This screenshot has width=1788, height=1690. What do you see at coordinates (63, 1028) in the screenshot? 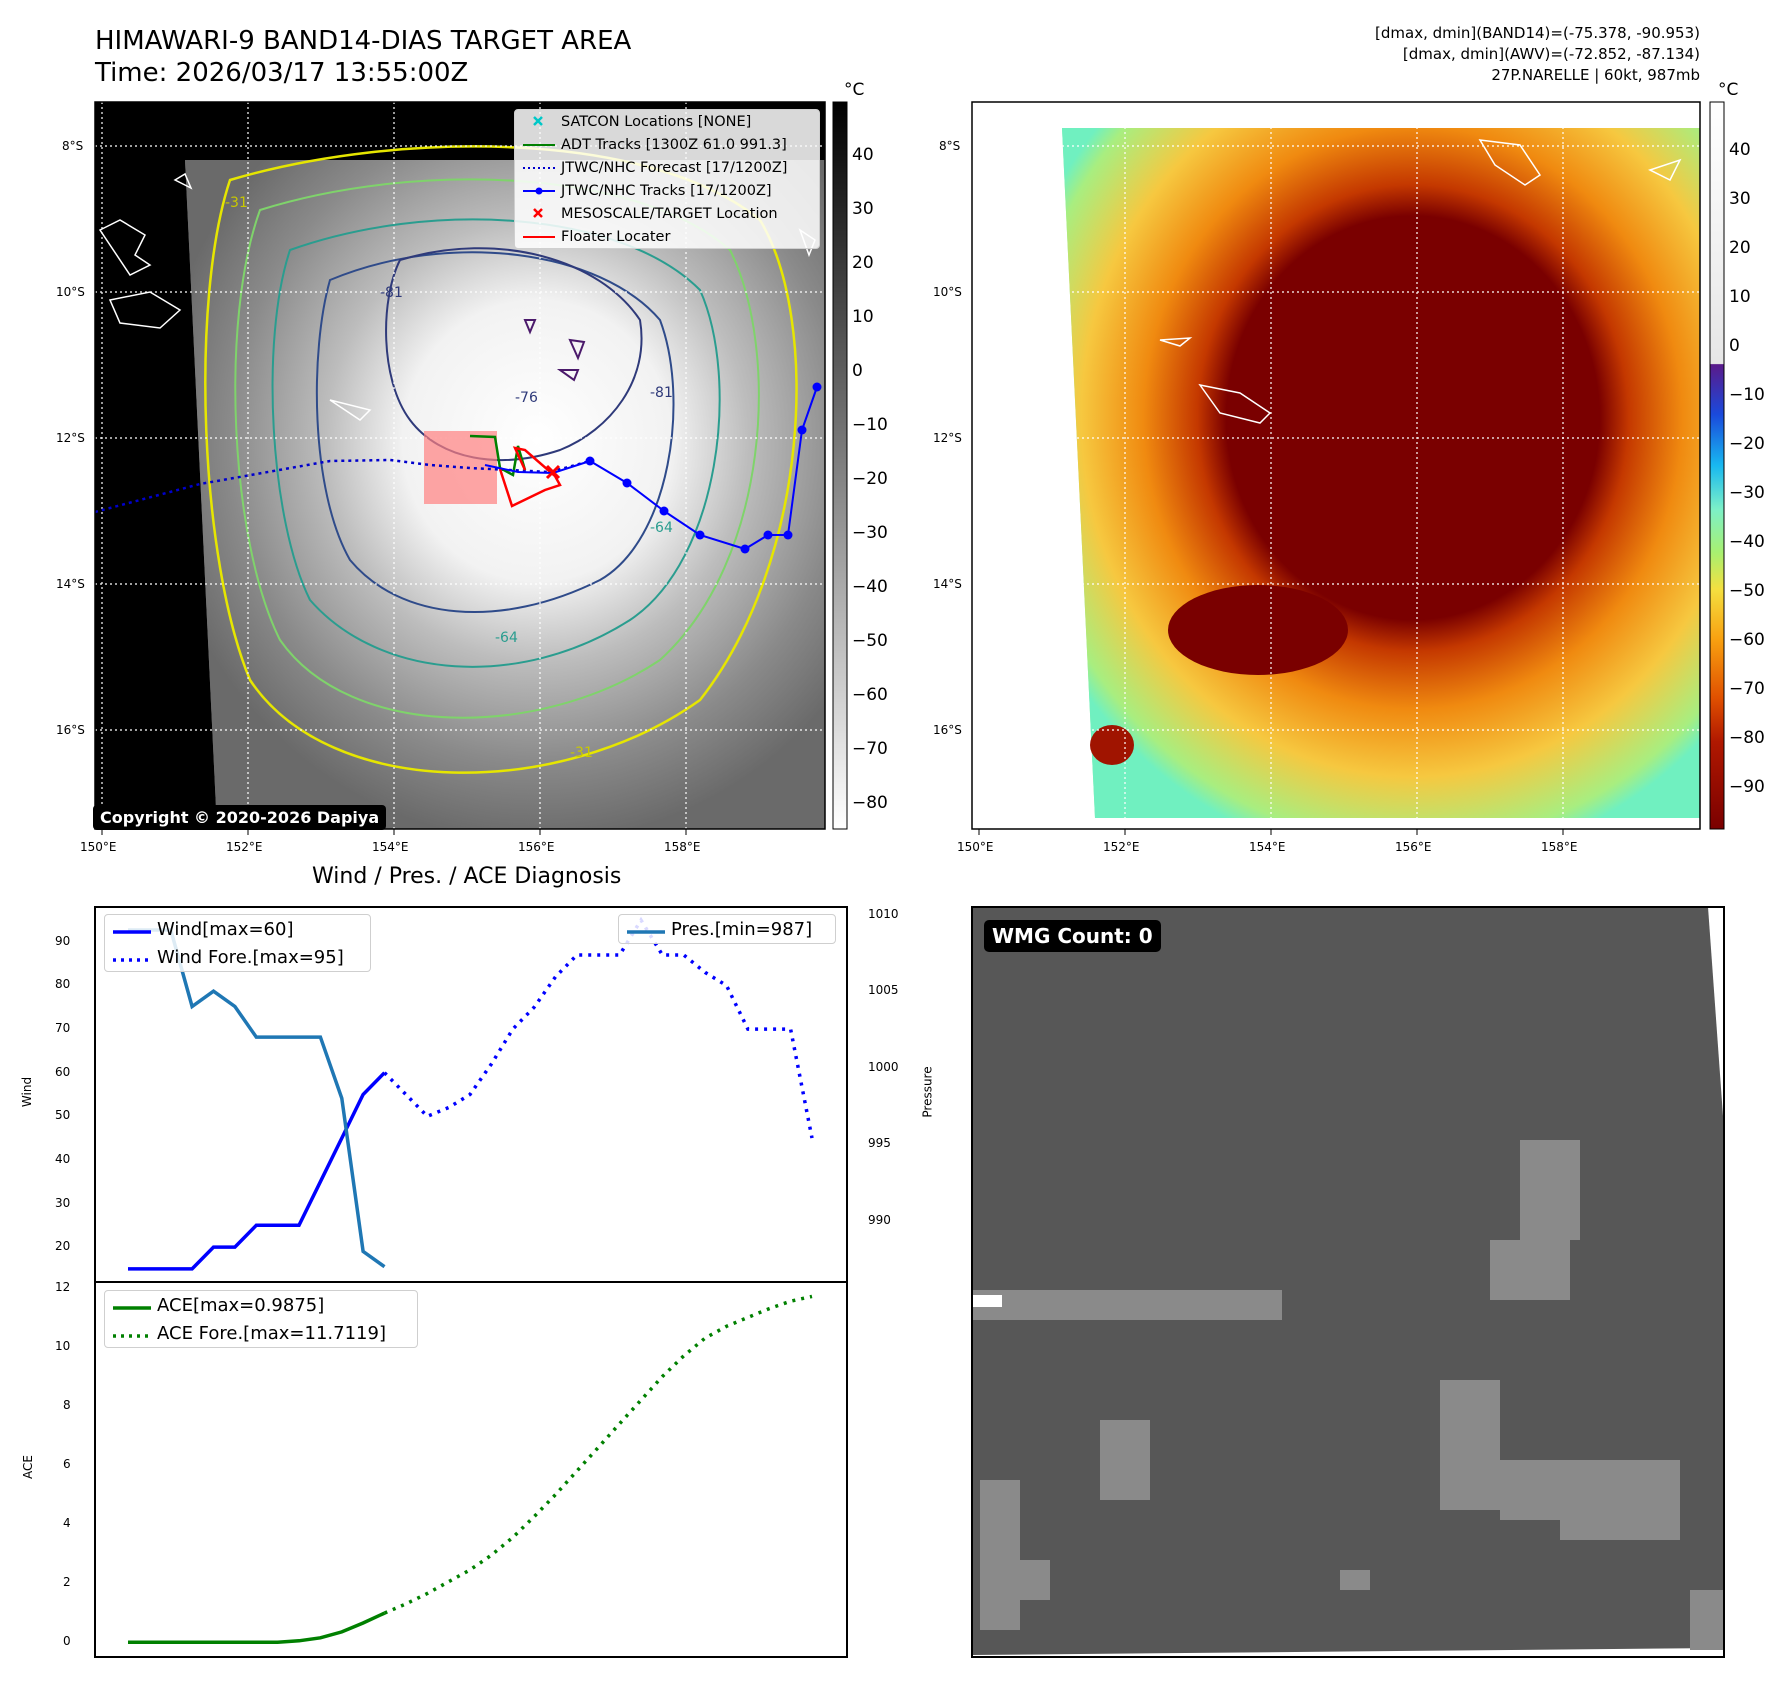
I see `wind-tick-label: 70` at bounding box center [63, 1028].